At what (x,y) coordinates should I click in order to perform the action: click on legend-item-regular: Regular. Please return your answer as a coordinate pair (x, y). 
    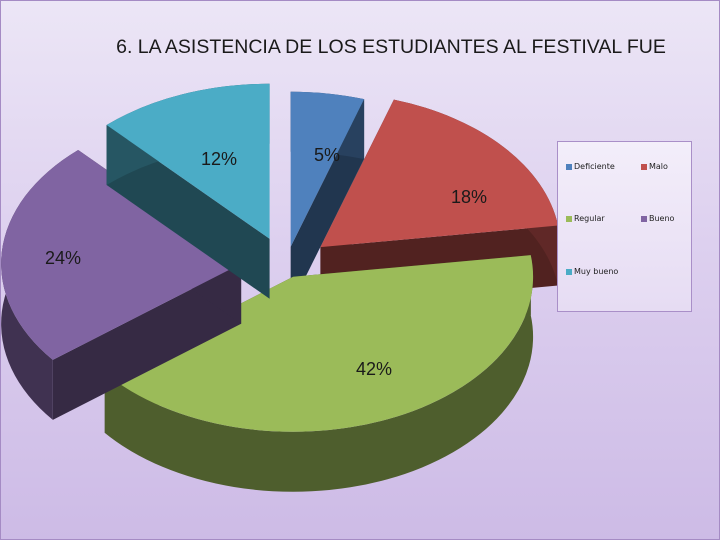
    Looking at the image, I should click on (585, 218).